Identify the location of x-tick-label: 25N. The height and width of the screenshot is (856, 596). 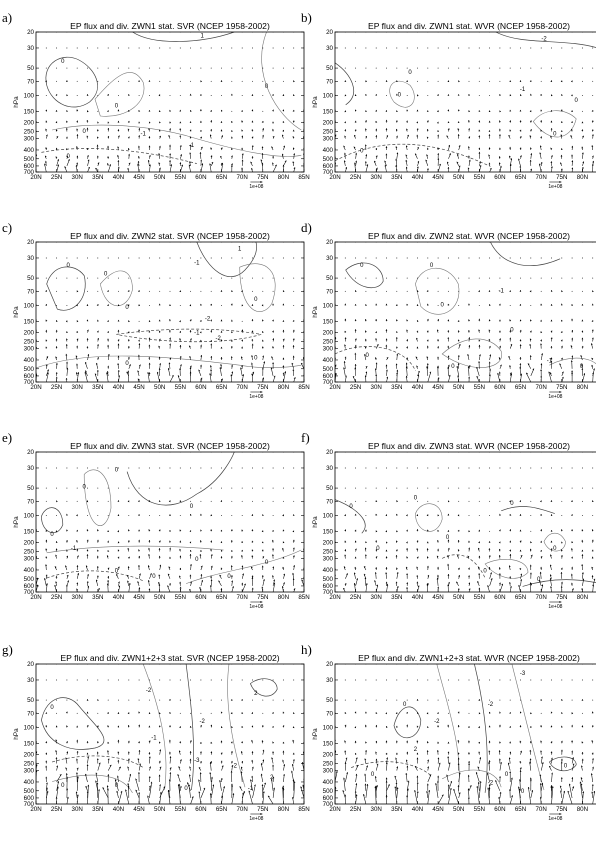
(355, 387).